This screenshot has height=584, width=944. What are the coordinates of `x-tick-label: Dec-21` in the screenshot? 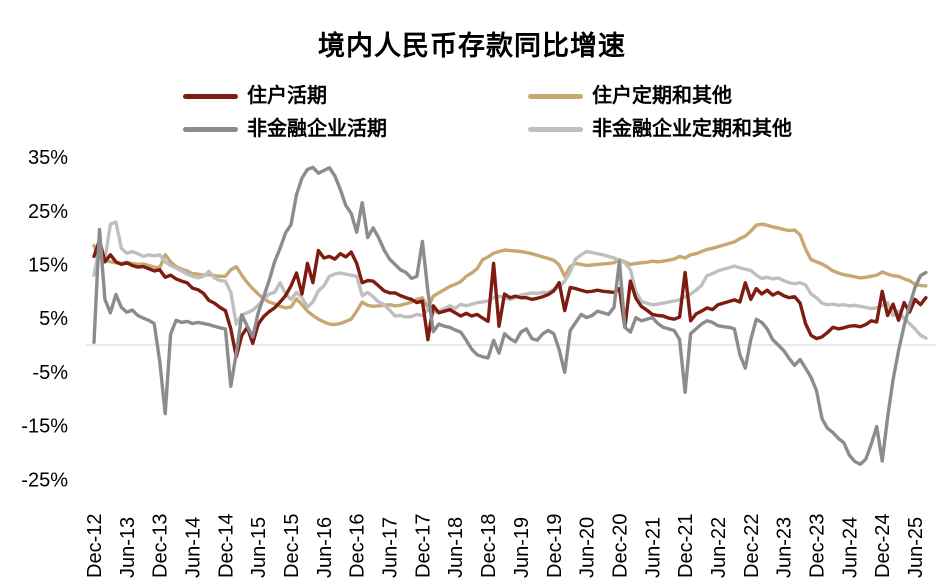 It's located at (686, 546).